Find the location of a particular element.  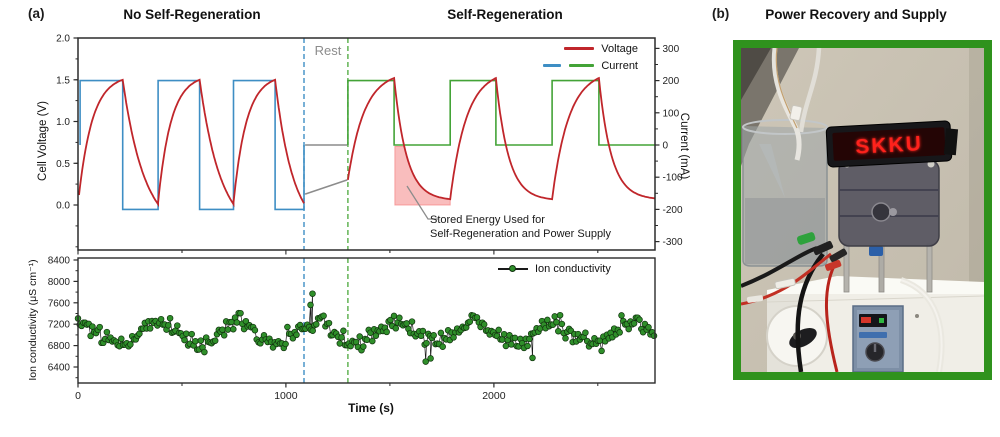

panel-b-title: Power Recovery and Supply is located at coordinates (856, 14).